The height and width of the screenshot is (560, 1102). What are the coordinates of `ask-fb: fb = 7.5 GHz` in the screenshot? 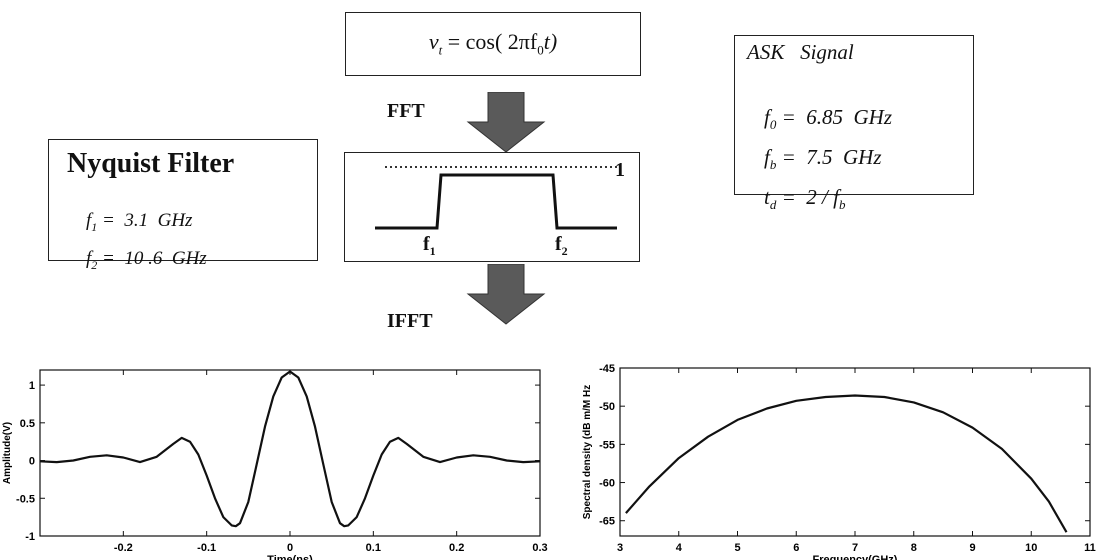 It's located at (823, 159).